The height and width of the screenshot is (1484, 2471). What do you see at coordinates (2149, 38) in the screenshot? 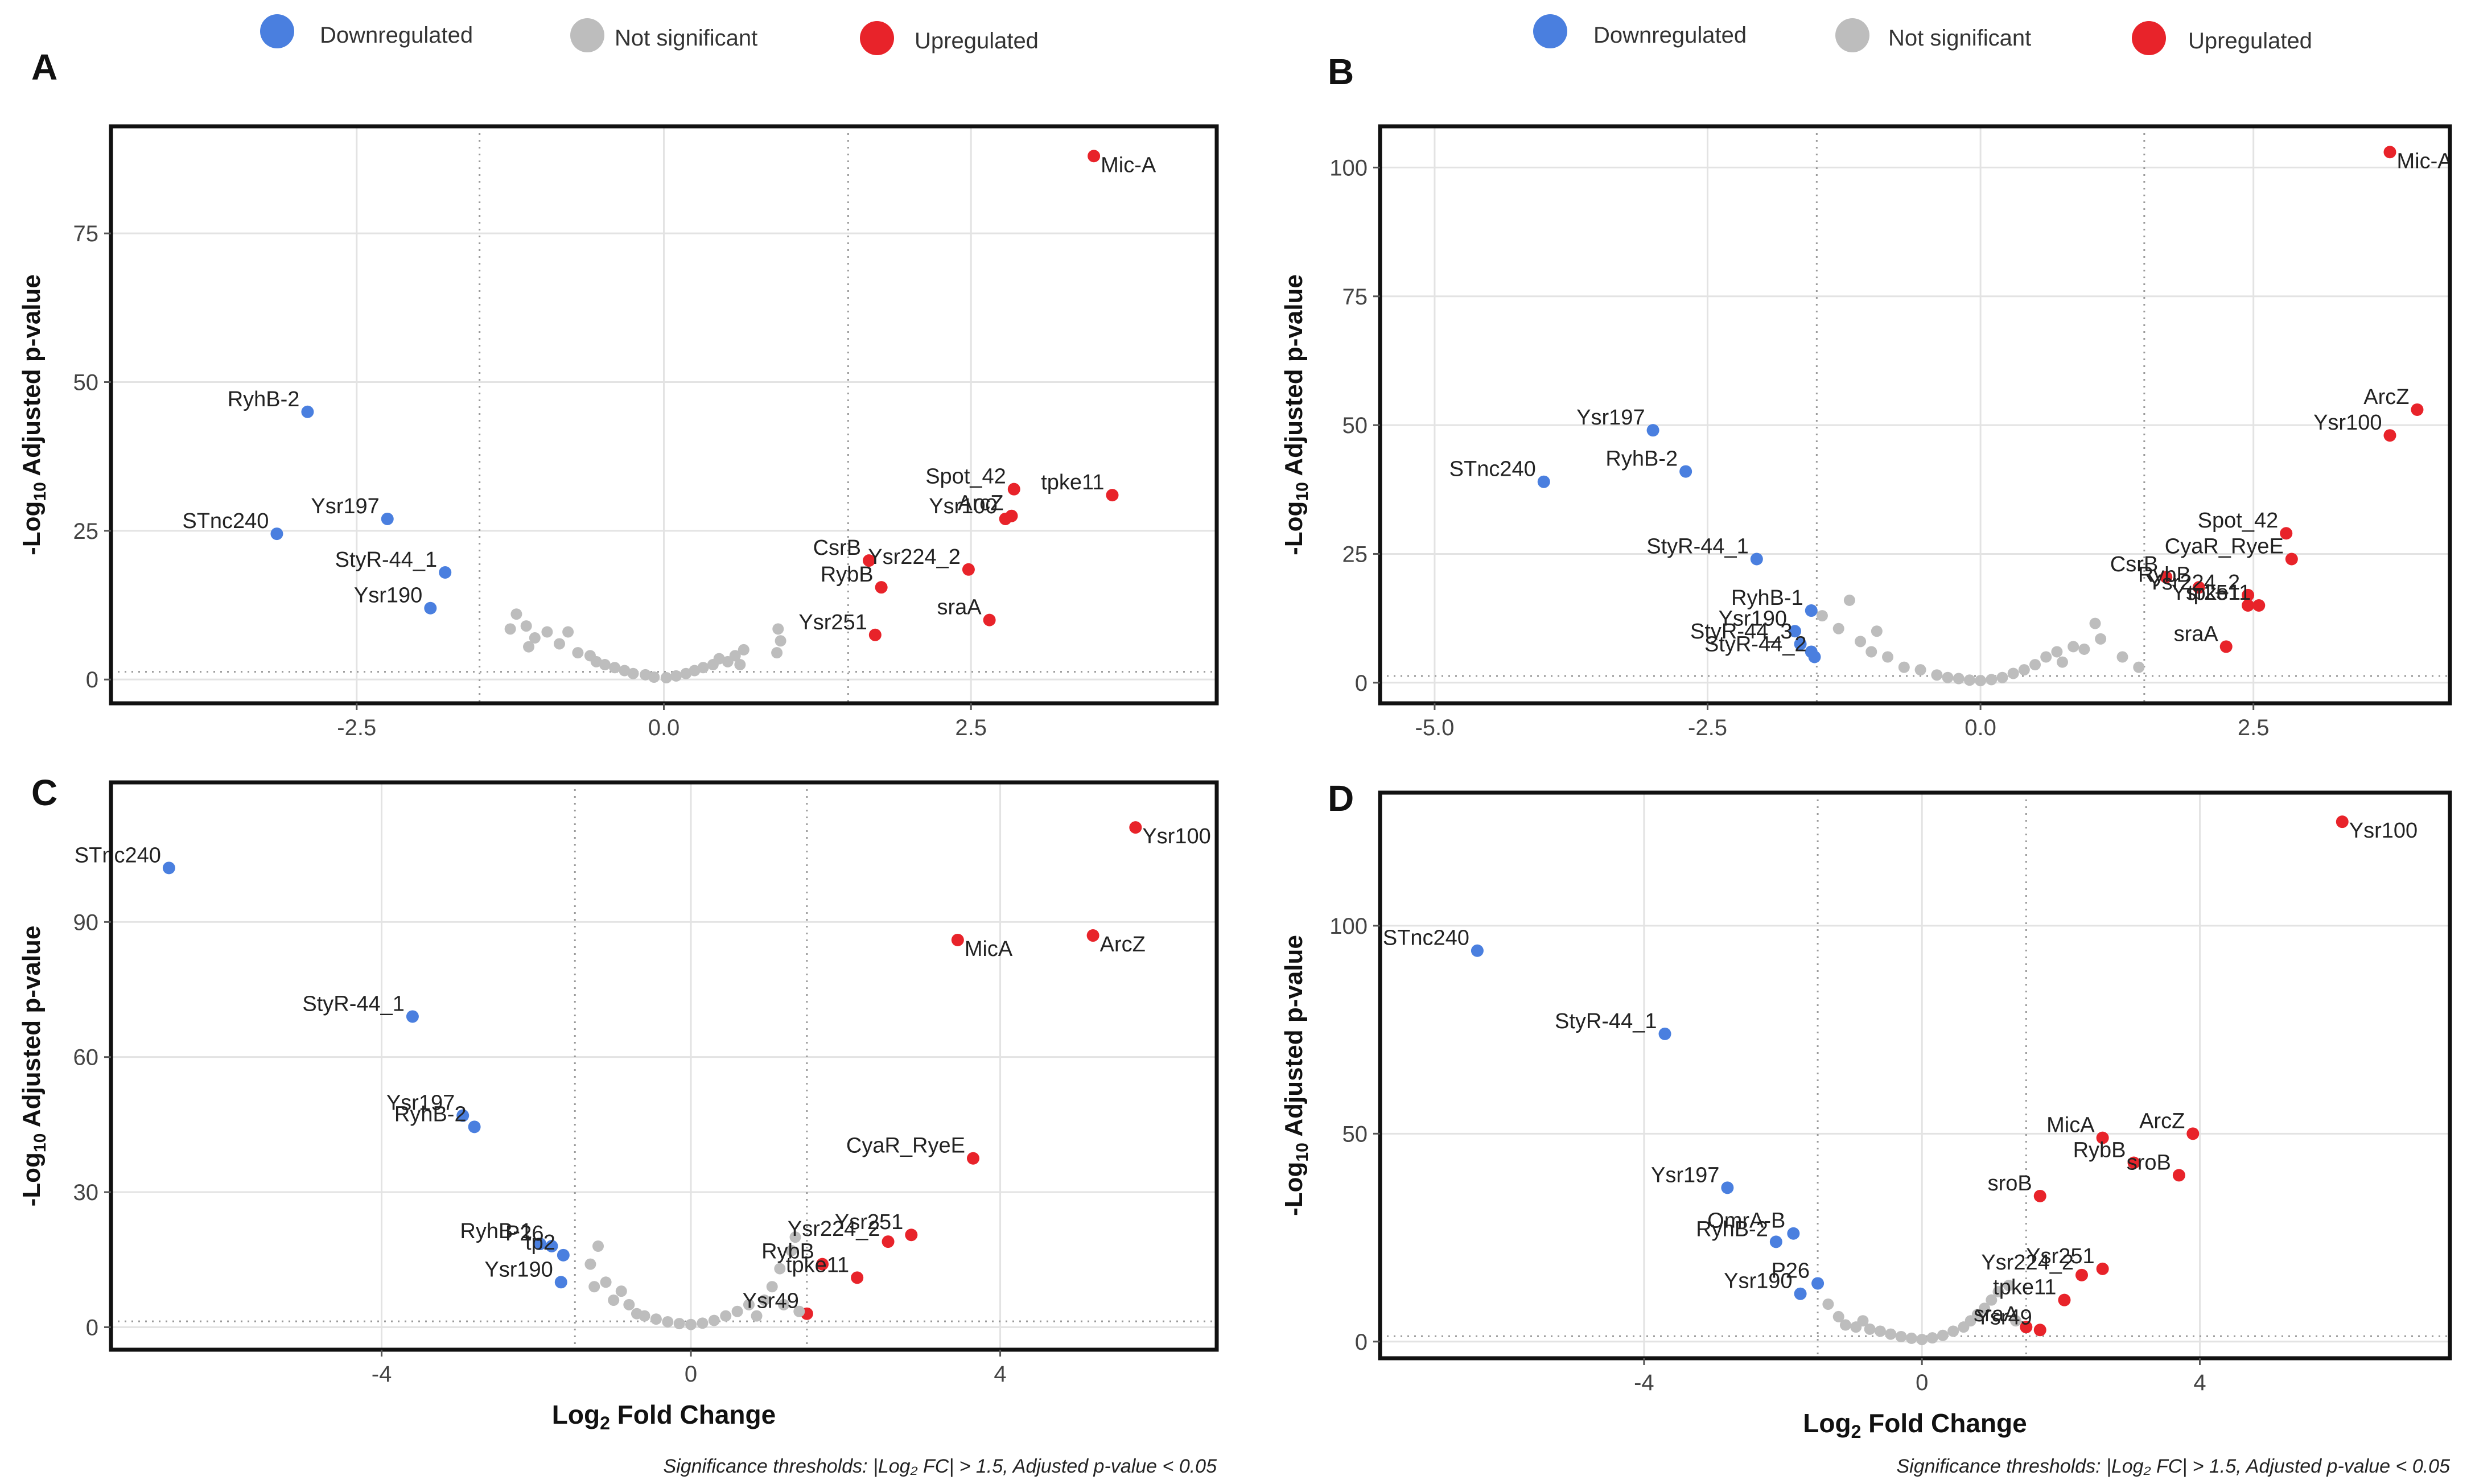
I see `legend-upregulated-marker` at bounding box center [2149, 38].